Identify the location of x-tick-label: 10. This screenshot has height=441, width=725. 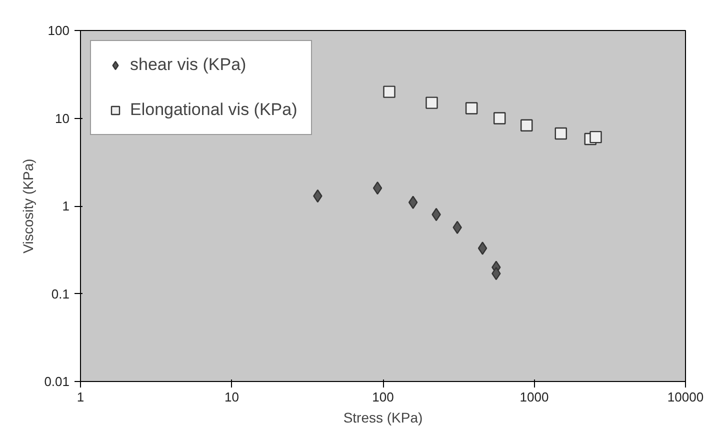
(231, 397).